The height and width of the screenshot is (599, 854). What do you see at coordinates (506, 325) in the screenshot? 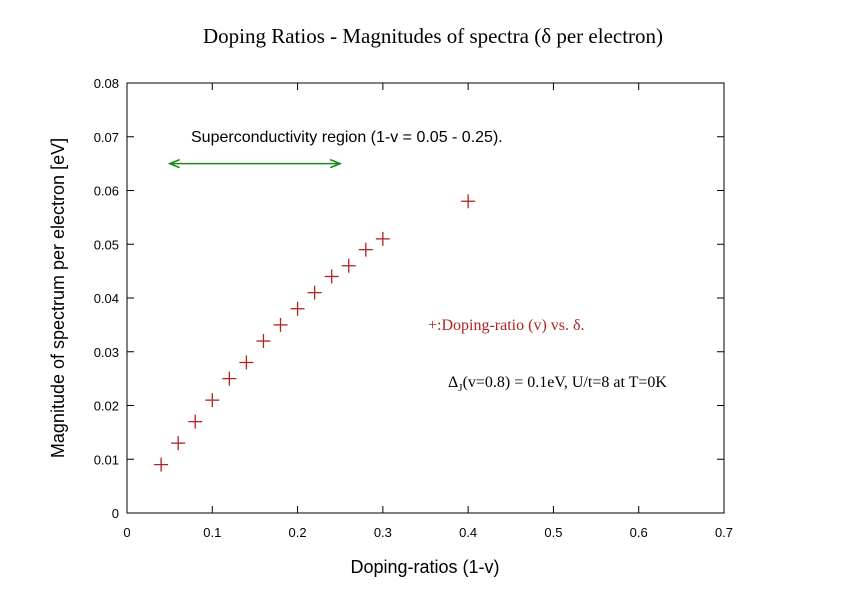
I see `legend-entry: +:Doping-ratio (v) vs. δ.` at bounding box center [506, 325].